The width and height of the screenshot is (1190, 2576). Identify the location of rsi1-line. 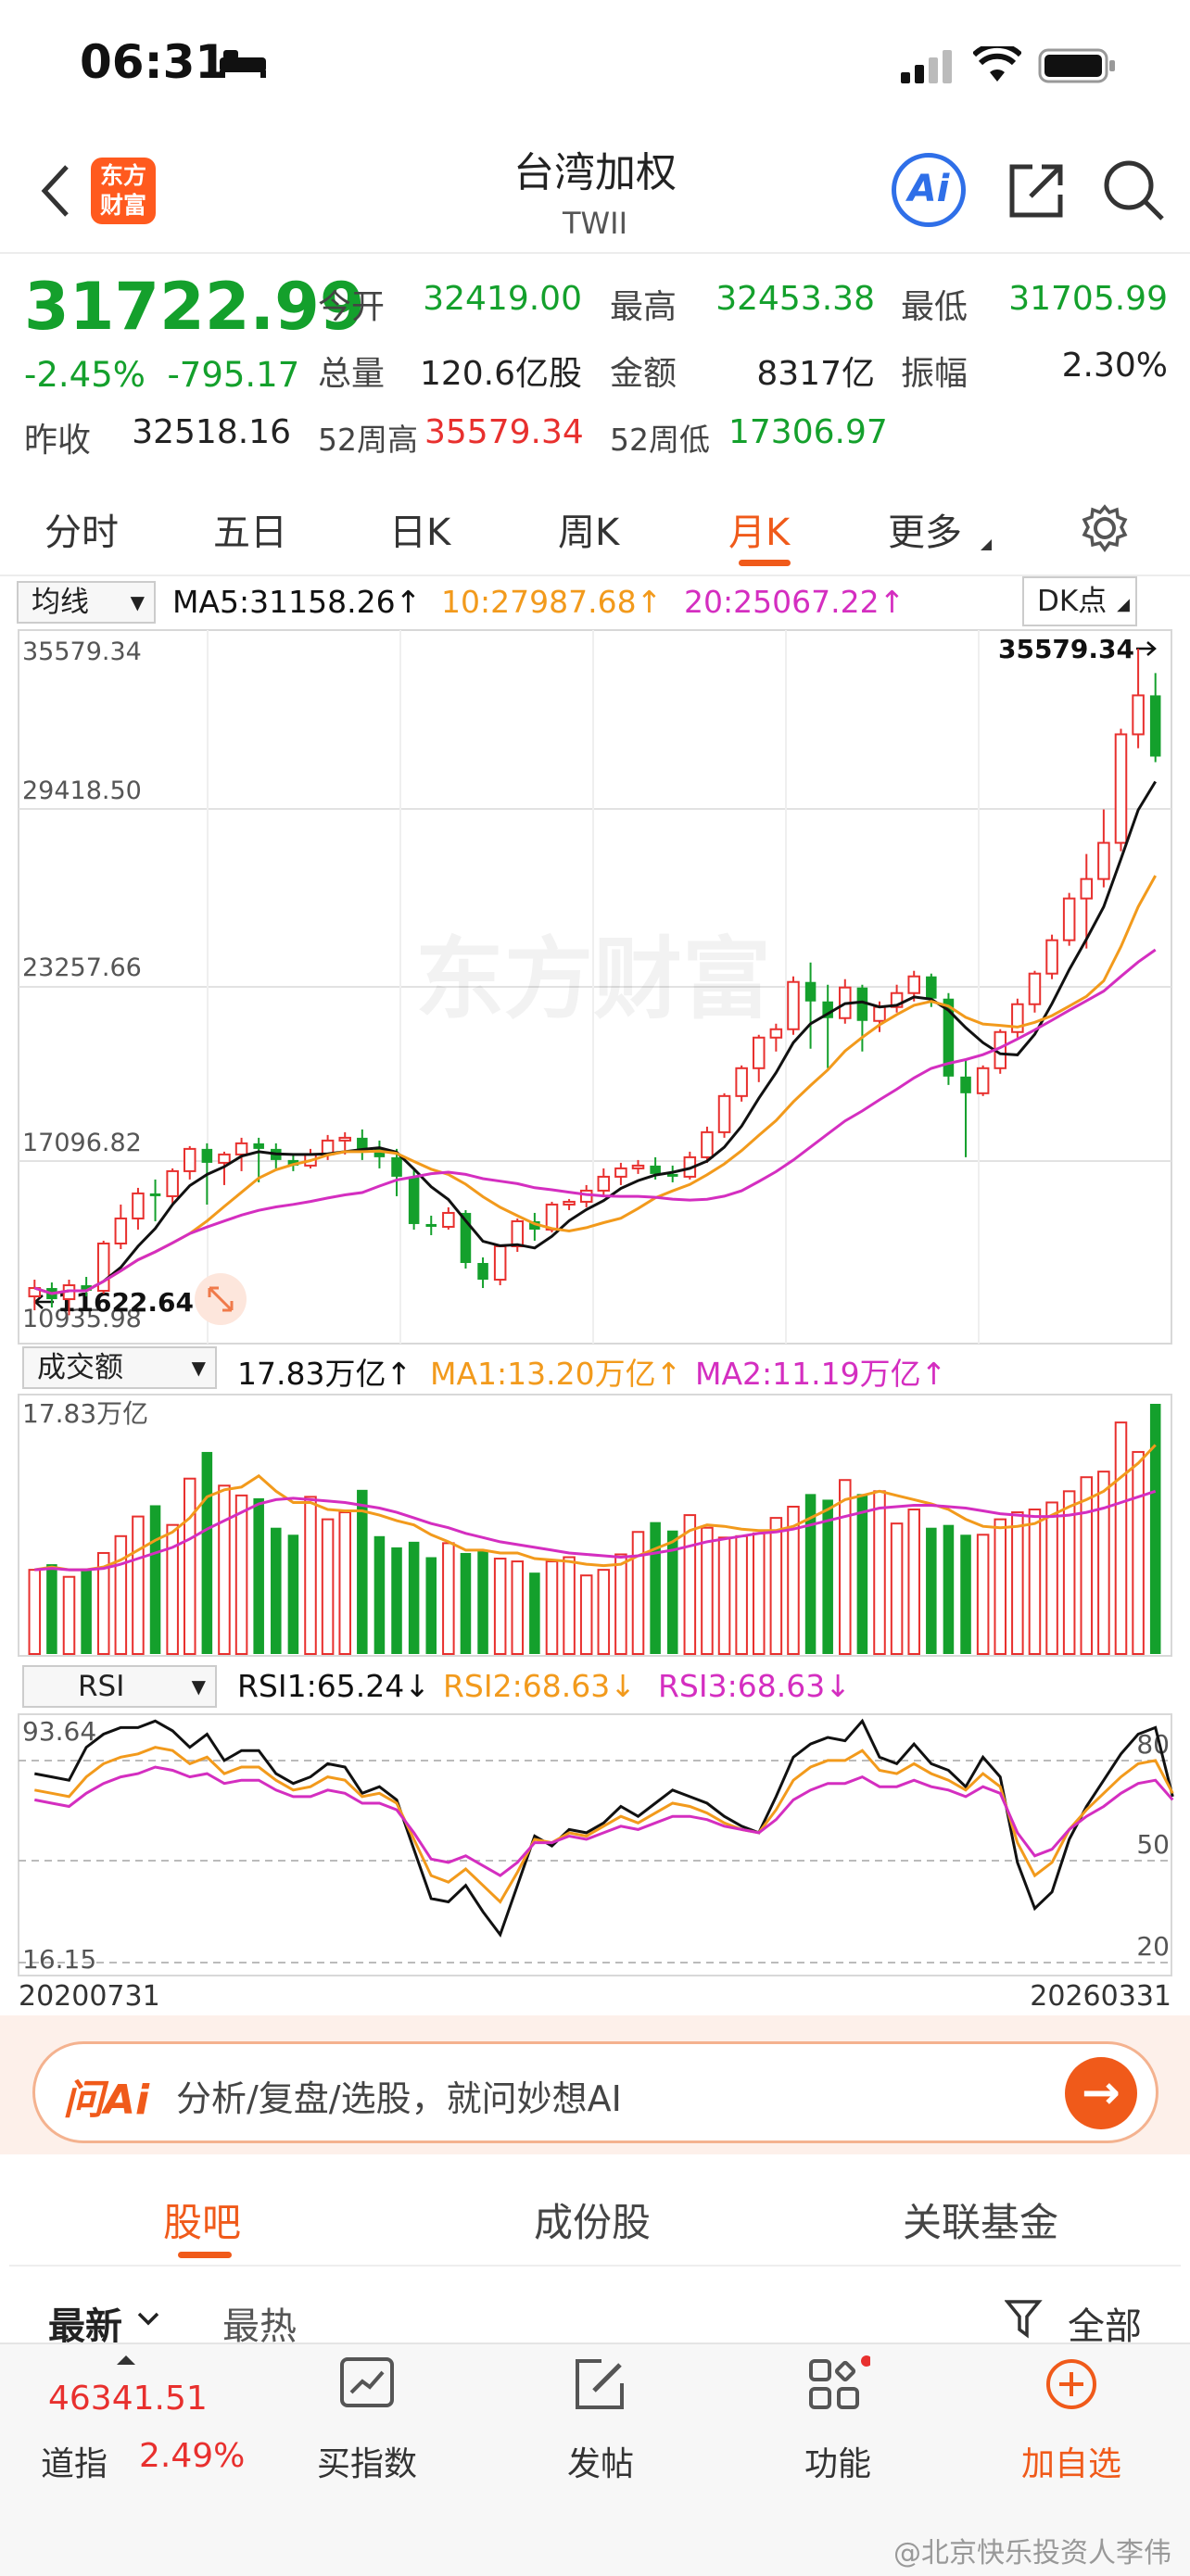
(604, 1828).